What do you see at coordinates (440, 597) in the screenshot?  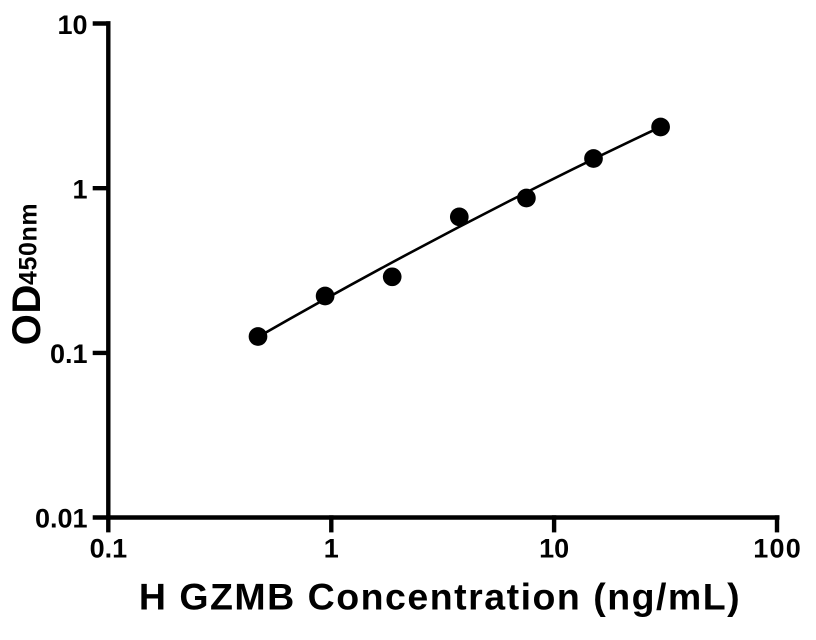 I see `svg-text: H GZMB Concentration (ng/mL)` at bounding box center [440, 597].